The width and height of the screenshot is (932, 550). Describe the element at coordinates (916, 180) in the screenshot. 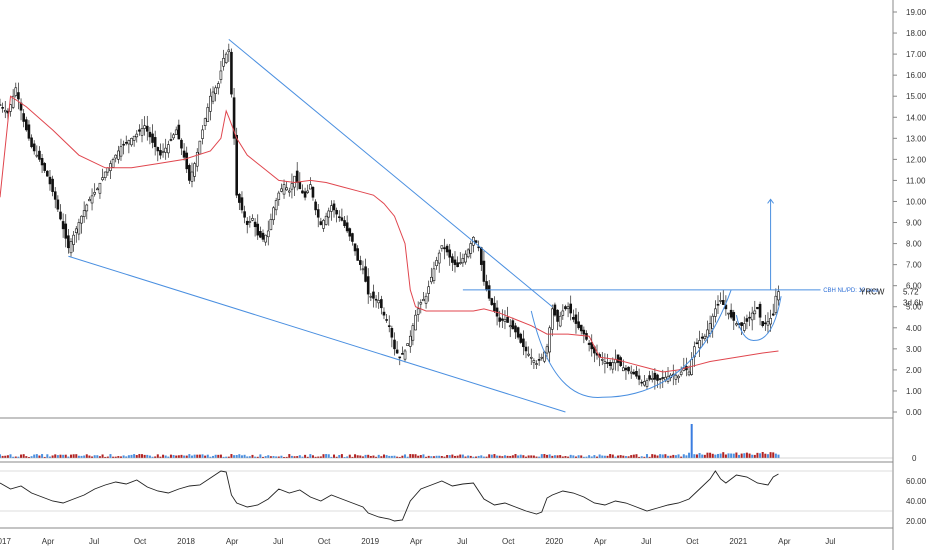

I see `price-tick-label: 11.00` at that location.